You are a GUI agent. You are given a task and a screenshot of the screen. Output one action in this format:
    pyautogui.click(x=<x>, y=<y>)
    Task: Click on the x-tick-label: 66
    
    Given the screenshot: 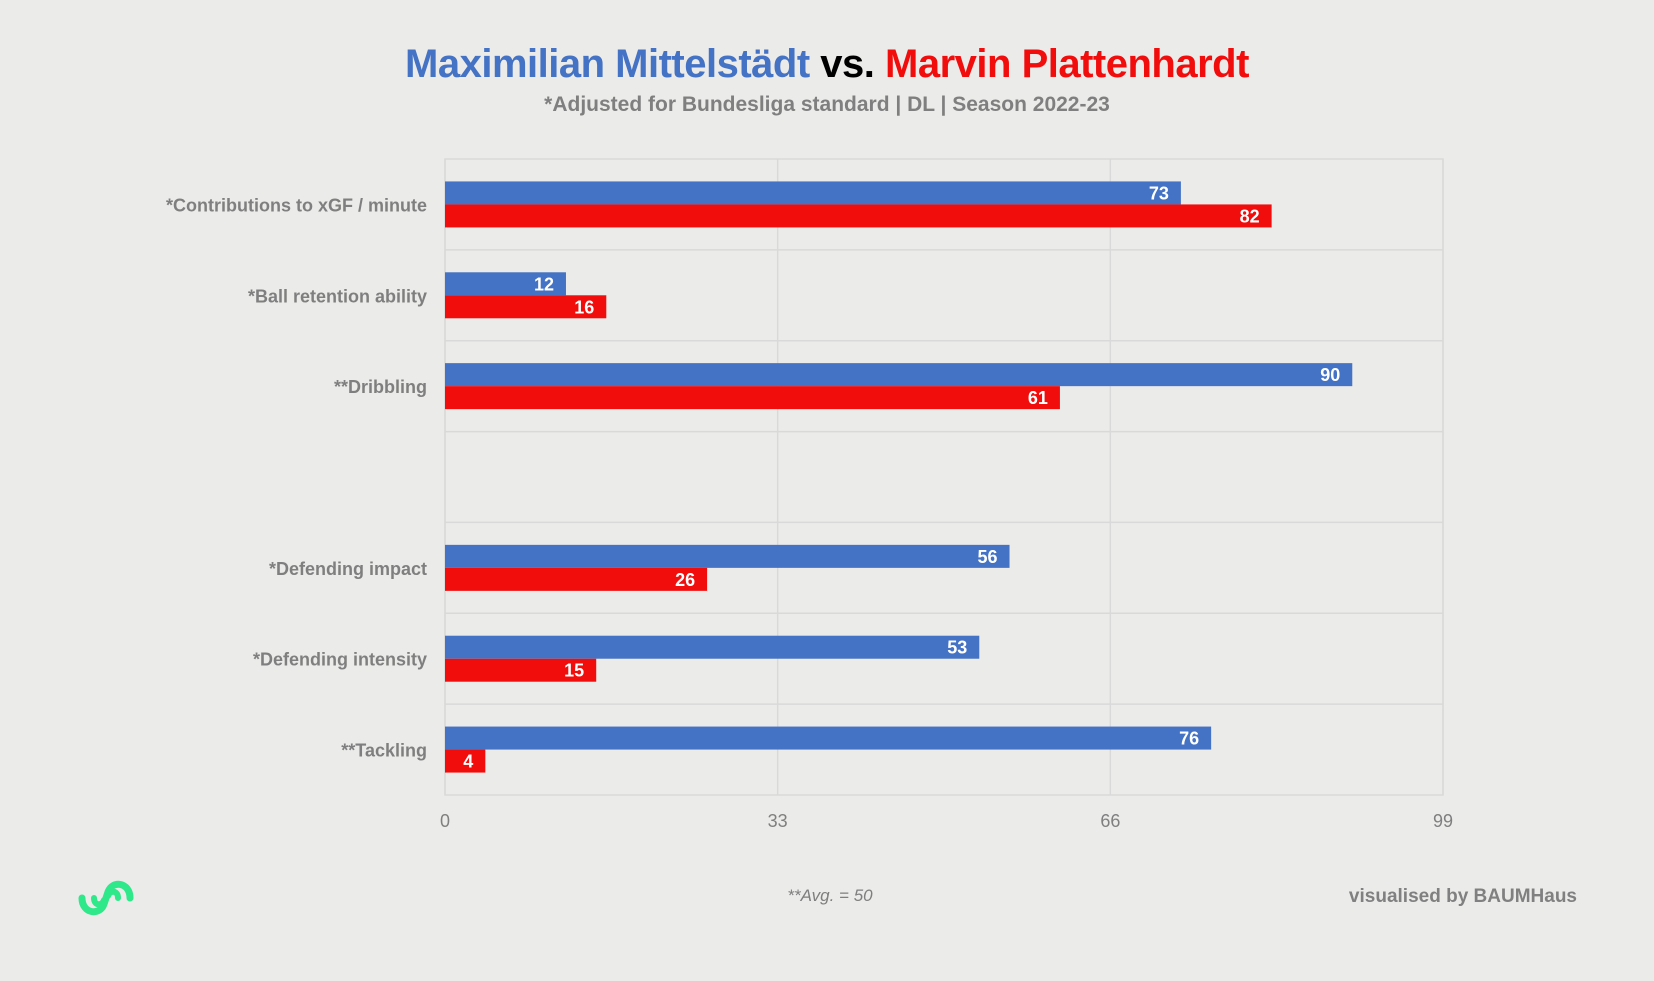 What is the action you would take?
    pyautogui.click(x=1110, y=821)
    